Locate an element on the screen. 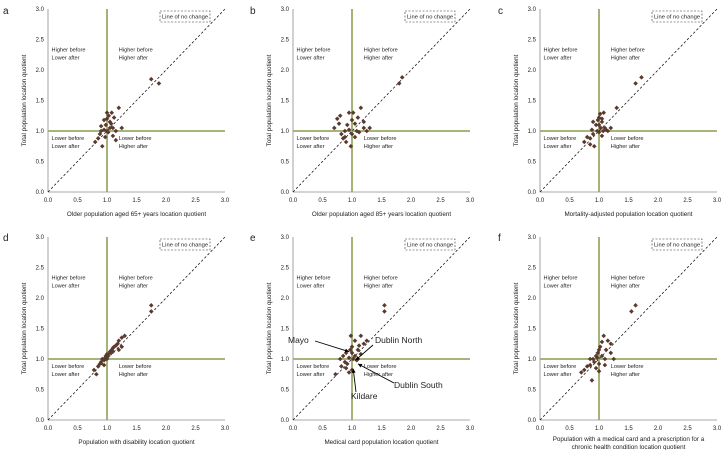 Image resolution: width=727 pixels, height=450 pixels. callout-label: Mayo is located at coordinates (298, 340).